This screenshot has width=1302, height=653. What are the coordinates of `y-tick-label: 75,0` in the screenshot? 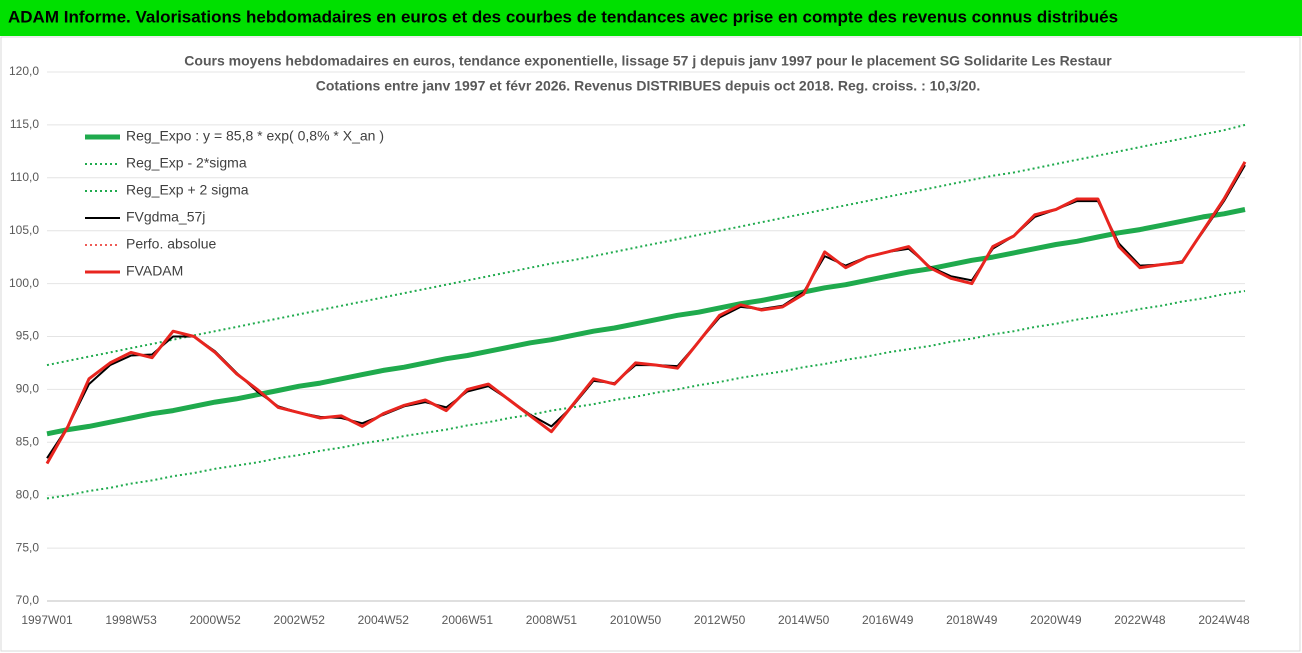 It's located at (28, 547).